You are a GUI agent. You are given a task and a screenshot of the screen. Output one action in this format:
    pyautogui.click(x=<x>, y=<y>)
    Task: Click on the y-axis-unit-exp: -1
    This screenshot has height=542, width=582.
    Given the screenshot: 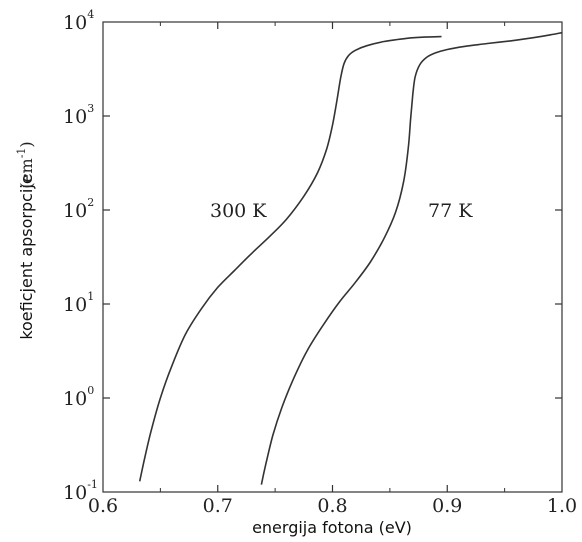 What is the action you would take?
    pyautogui.click(x=21, y=153)
    